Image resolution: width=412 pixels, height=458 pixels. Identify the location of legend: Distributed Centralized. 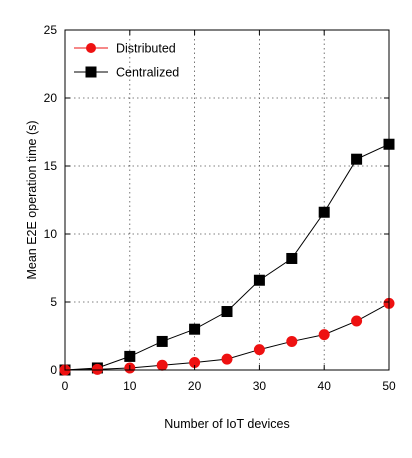
(126, 61).